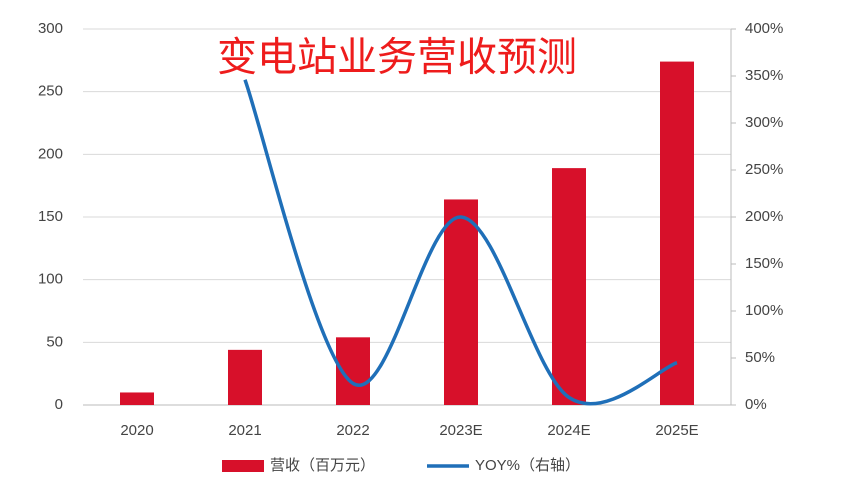 The width and height of the screenshot is (853, 493). What do you see at coordinates (352, 430) in the screenshot?
I see `x-tick-label: 2022` at bounding box center [352, 430].